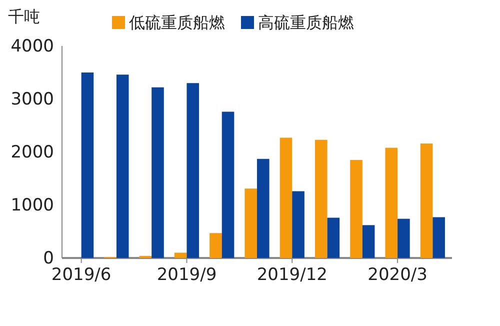  What do you see at coordinates (186, 275) in the screenshot?
I see `x-tick-label: 2019/9` at bounding box center [186, 275].